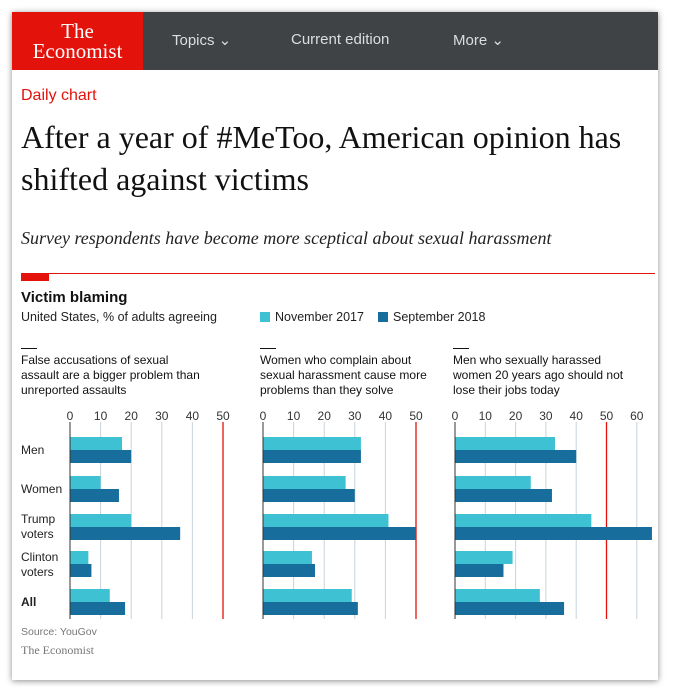 This screenshot has height=694, width=678. What do you see at coordinates (637, 416) in the screenshot?
I see `tick-label: 60` at bounding box center [637, 416].